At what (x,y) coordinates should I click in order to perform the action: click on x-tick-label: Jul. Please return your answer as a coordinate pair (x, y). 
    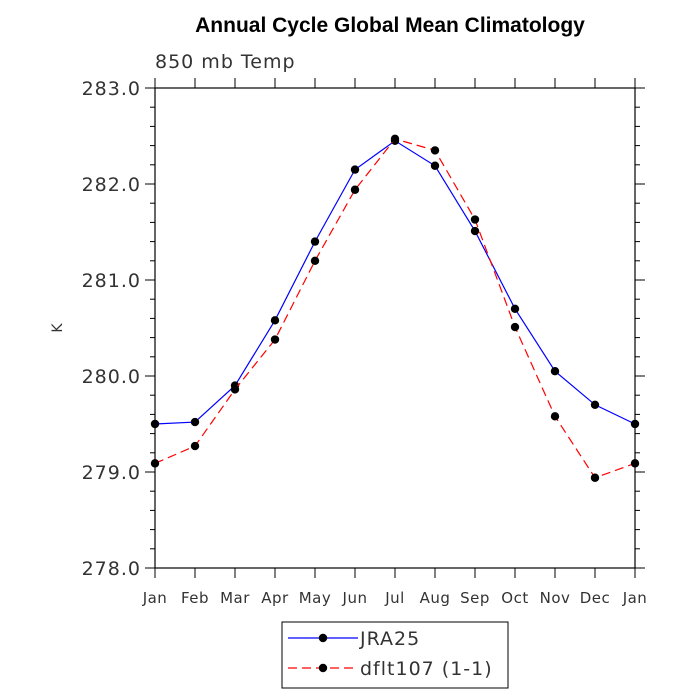
    Looking at the image, I should click on (394, 598).